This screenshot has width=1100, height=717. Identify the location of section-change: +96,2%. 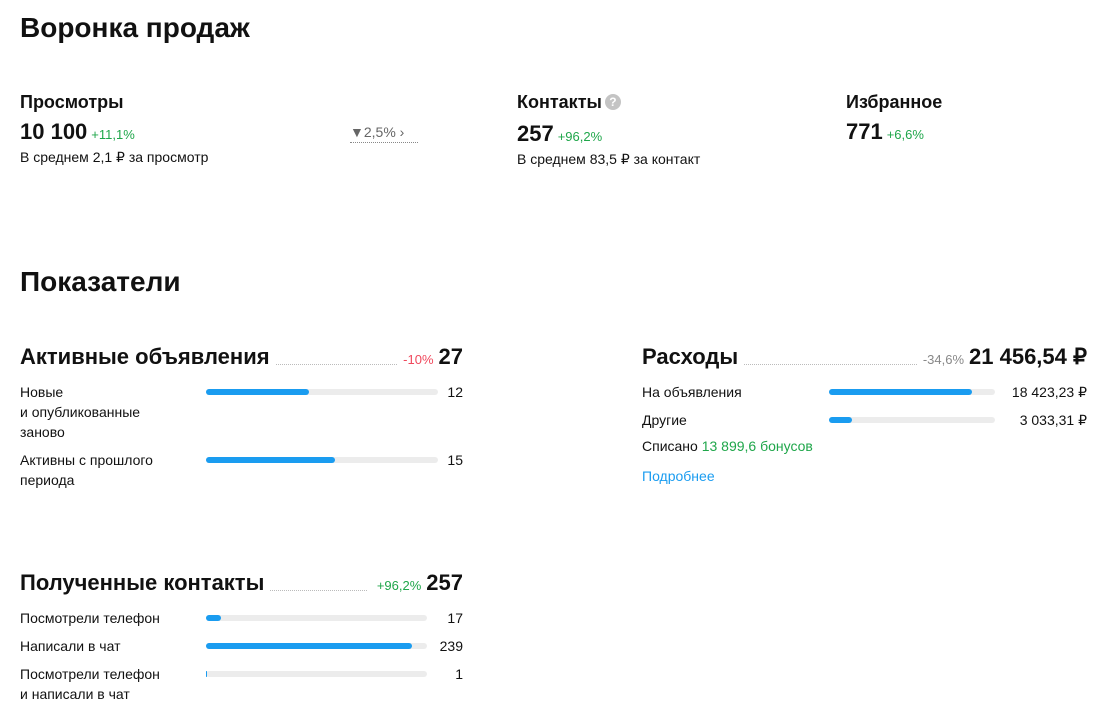
(399, 585).